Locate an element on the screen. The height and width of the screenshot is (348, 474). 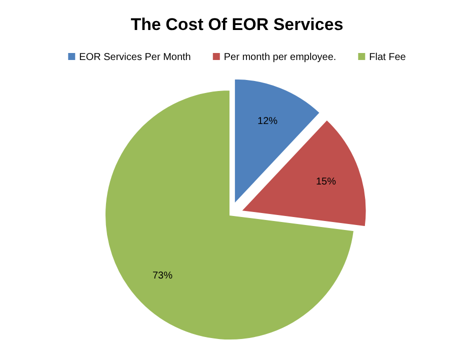
chart-title: The Cost Of EOR Services is located at coordinates (237, 24).